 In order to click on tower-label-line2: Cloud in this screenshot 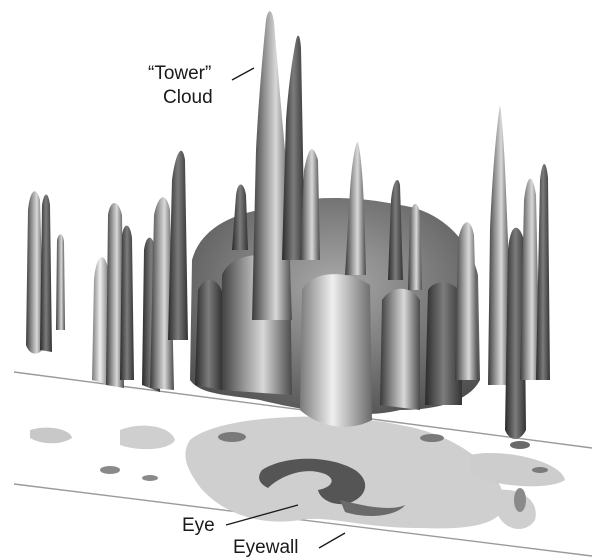, I will do `click(188, 97)`.